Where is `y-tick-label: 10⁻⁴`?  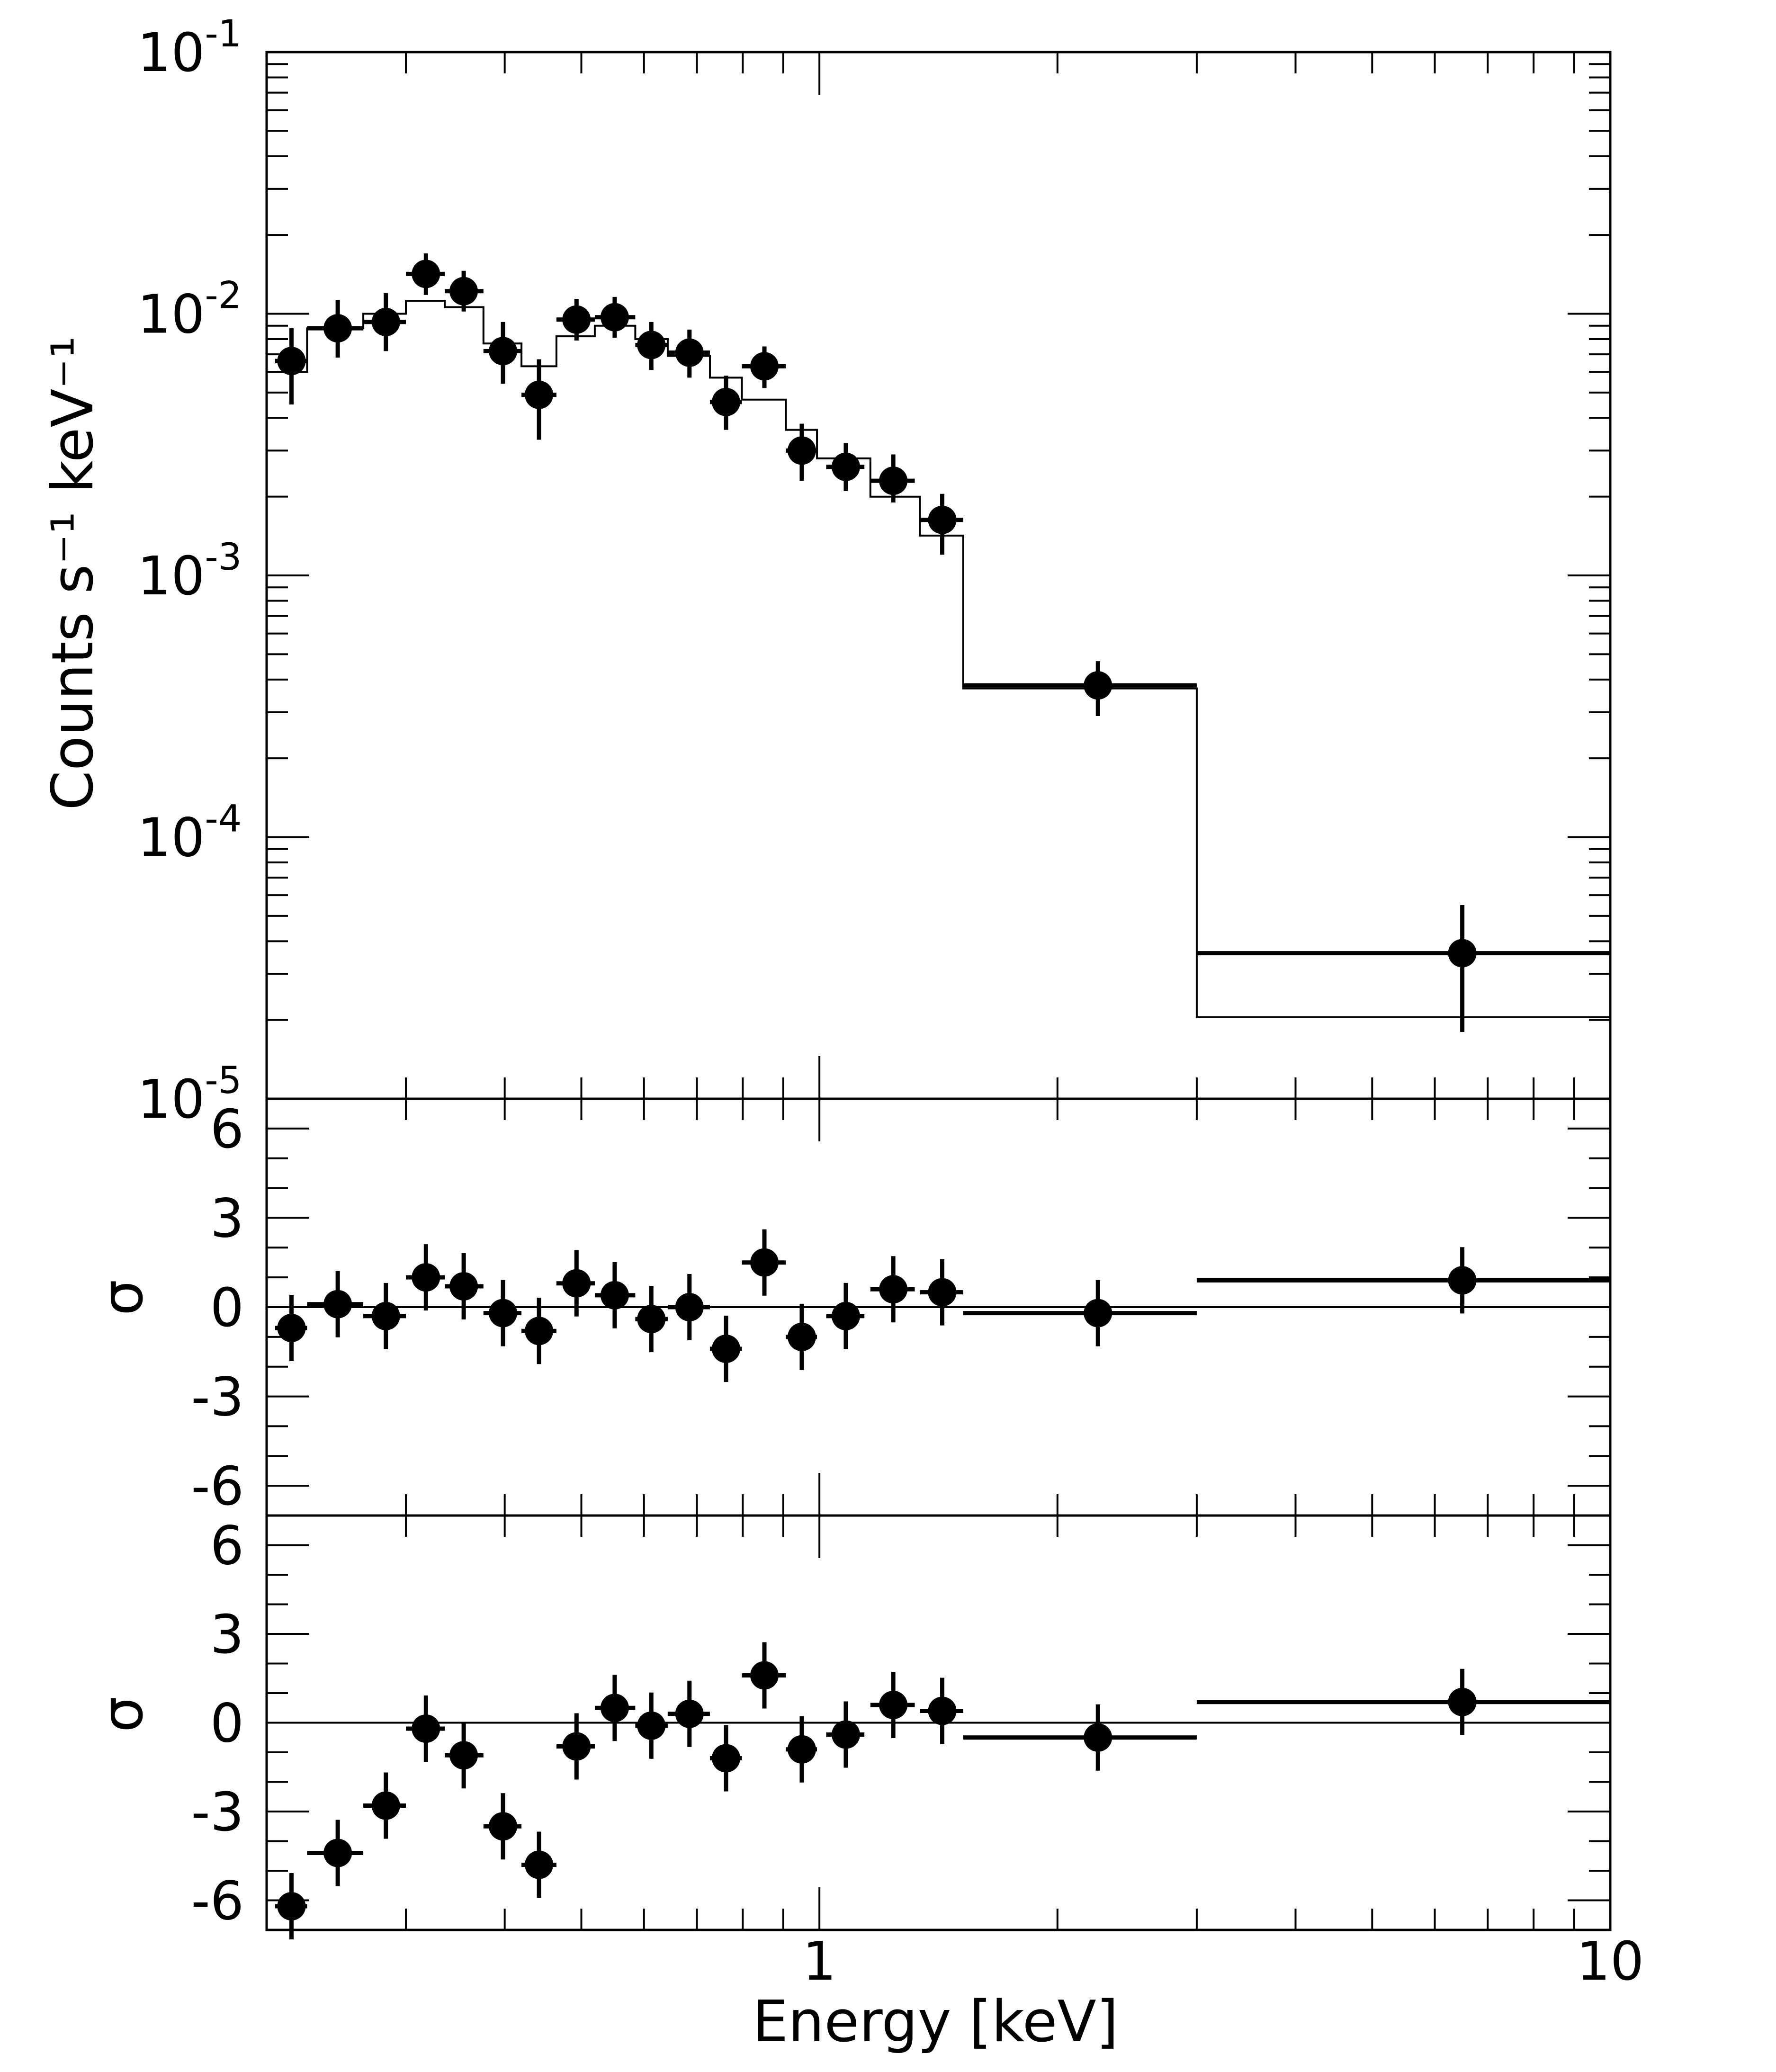
y-tick-label: 10⁻⁴ is located at coordinates (189, 833).